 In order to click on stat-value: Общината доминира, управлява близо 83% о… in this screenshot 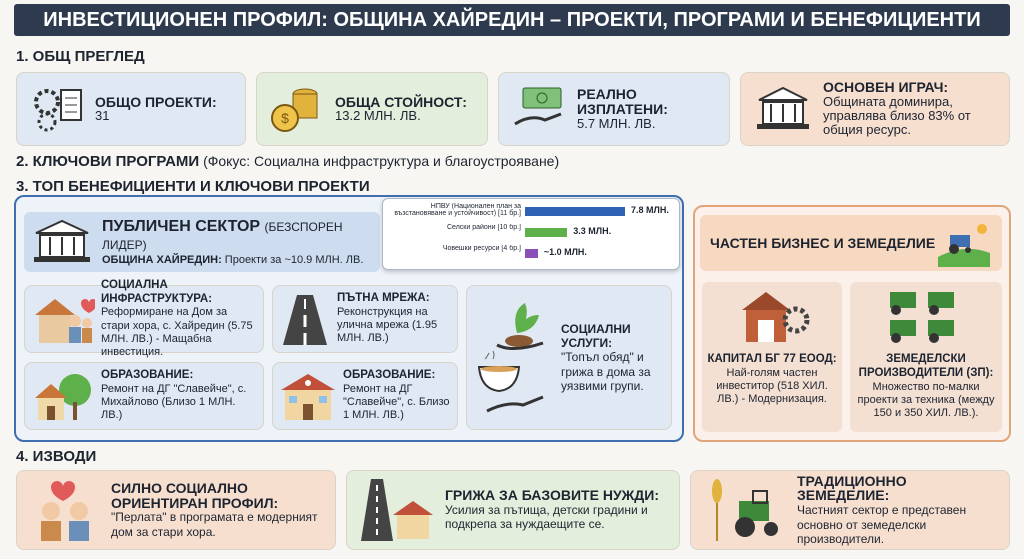, I will do `click(897, 115)`.